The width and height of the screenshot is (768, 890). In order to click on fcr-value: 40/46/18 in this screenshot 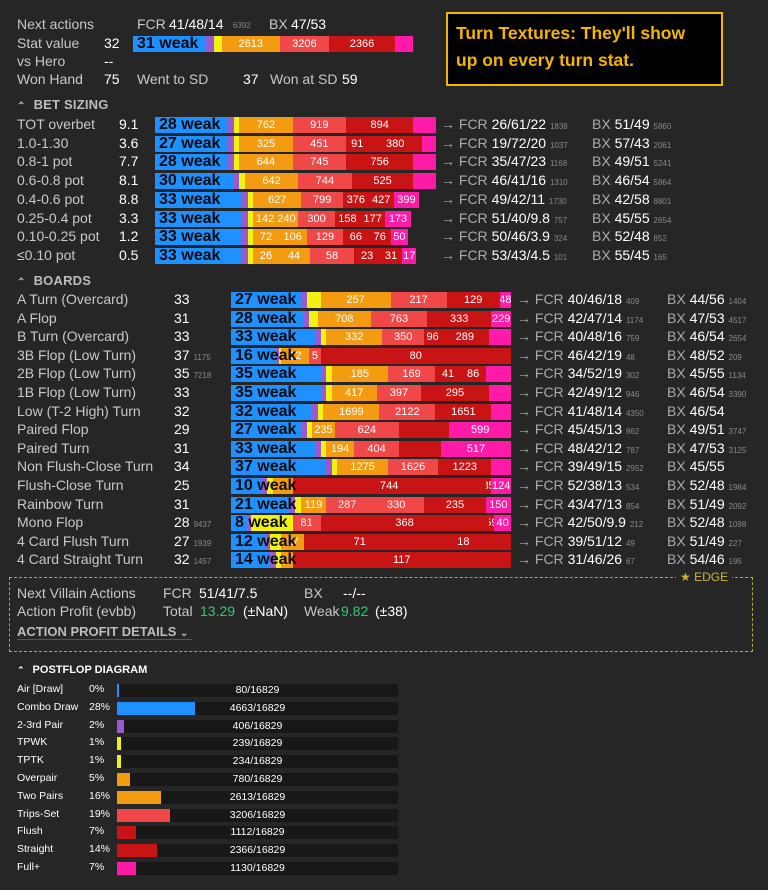, I will do `click(595, 299)`.